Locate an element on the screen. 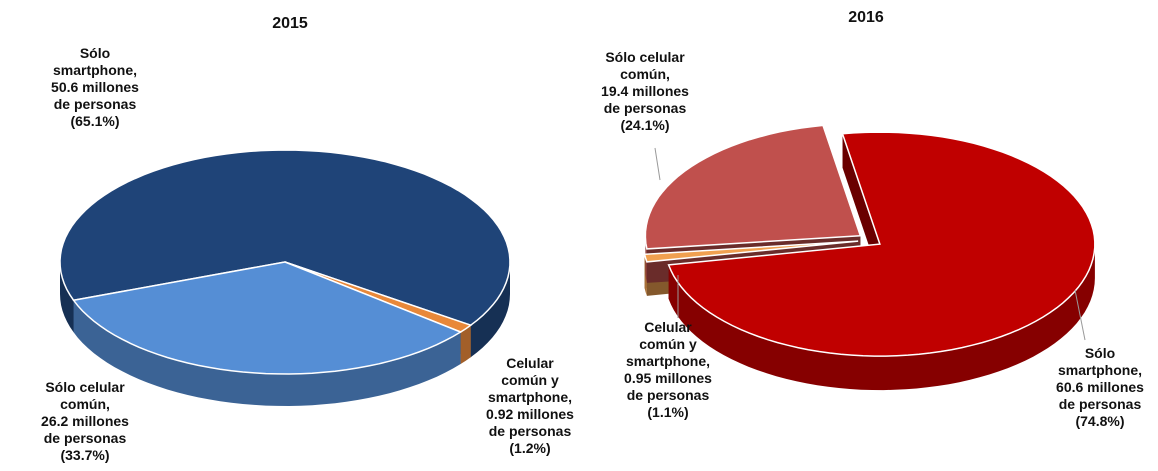 Image resolution: width=1158 pixels, height=471 pixels. data-label: 26.2 millones de personas (33.7%) is located at coordinates (85, 438).